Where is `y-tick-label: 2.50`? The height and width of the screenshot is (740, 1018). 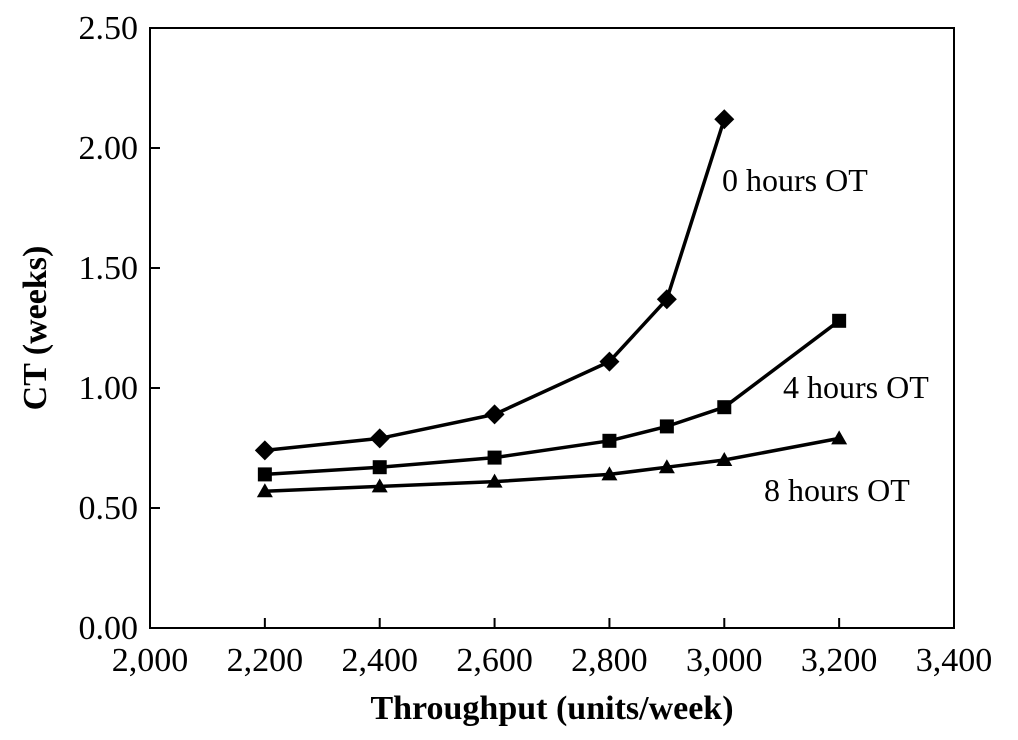 y-tick-label: 2.50 is located at coordinates (109, 28).